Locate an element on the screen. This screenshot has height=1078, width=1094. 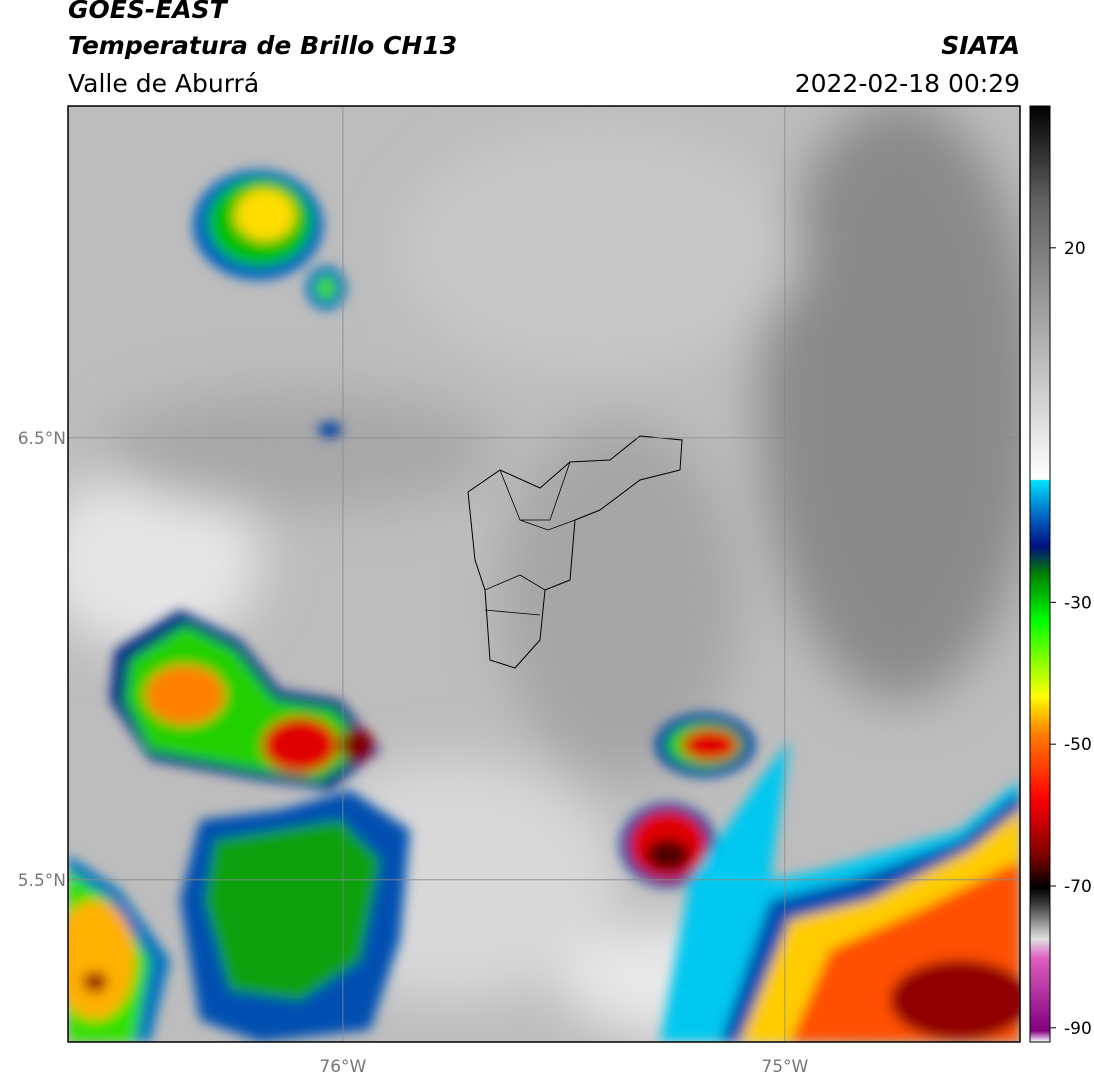
colorbar-label: -90 is located at coordinates (1078, 1029).